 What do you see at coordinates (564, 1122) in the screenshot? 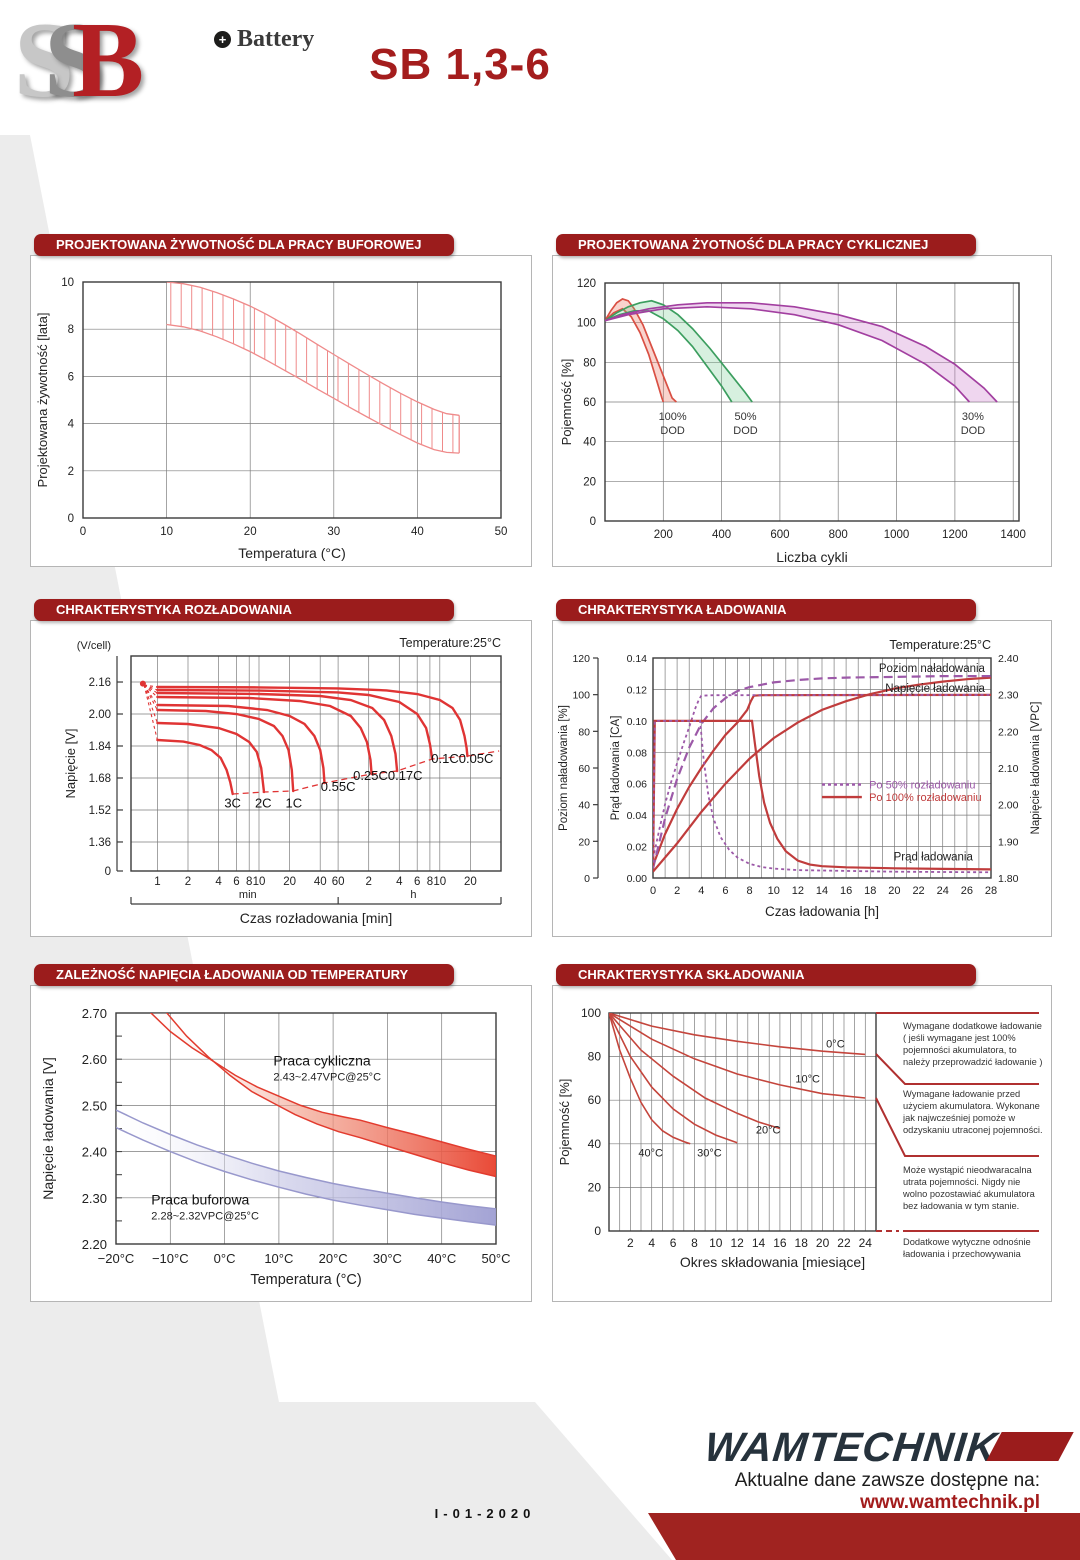
I see `svg-text: Pojemność [%]` at bounding box center [564, 1122].